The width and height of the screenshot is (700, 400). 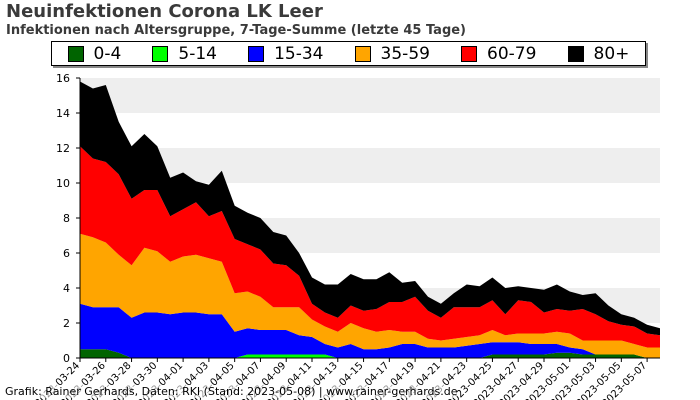 What do you see at coordinates (611, 53) in the screenshot?
I see `legend-label: 80+` at bounding box center [611, 53].